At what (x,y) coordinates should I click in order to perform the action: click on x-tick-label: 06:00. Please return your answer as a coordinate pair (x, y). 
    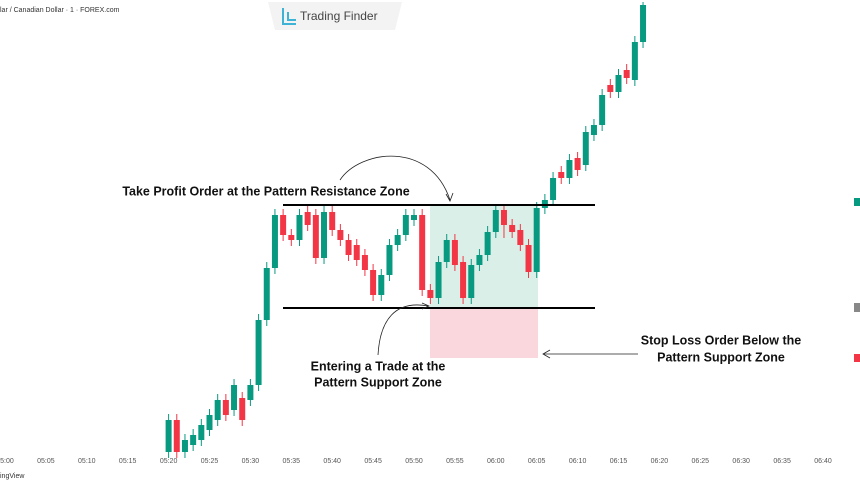
    Looking at the image, I should click on (496, 461).